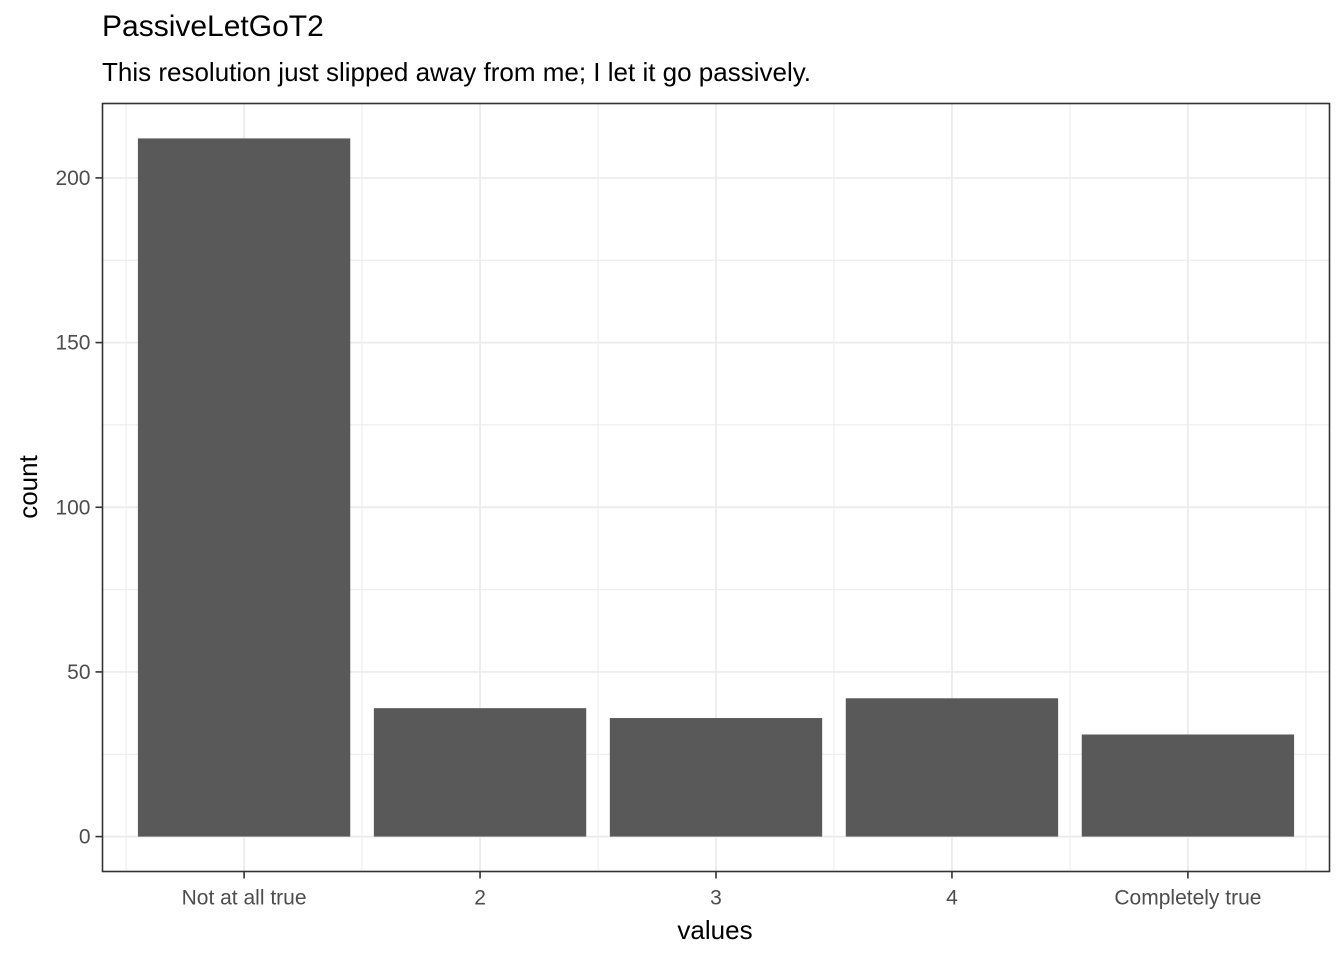 This screenshot has height=960, width=1344. I want to click on x-tick-label: Completely true, so click(1187, 898).